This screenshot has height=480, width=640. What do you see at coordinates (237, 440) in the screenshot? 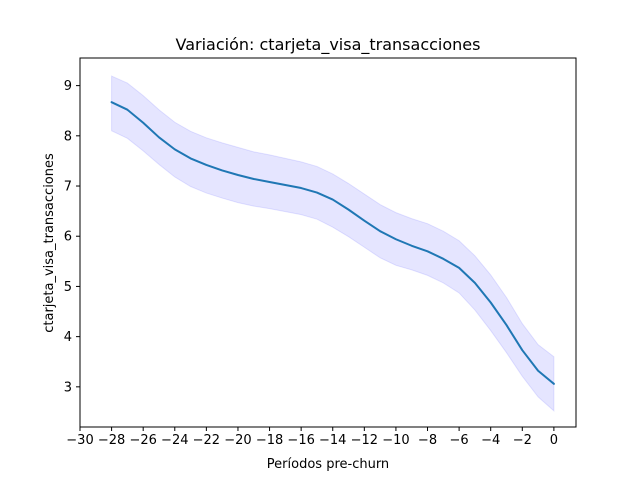
I see `x-tick-label: −20` at bounding box center [237, 440].